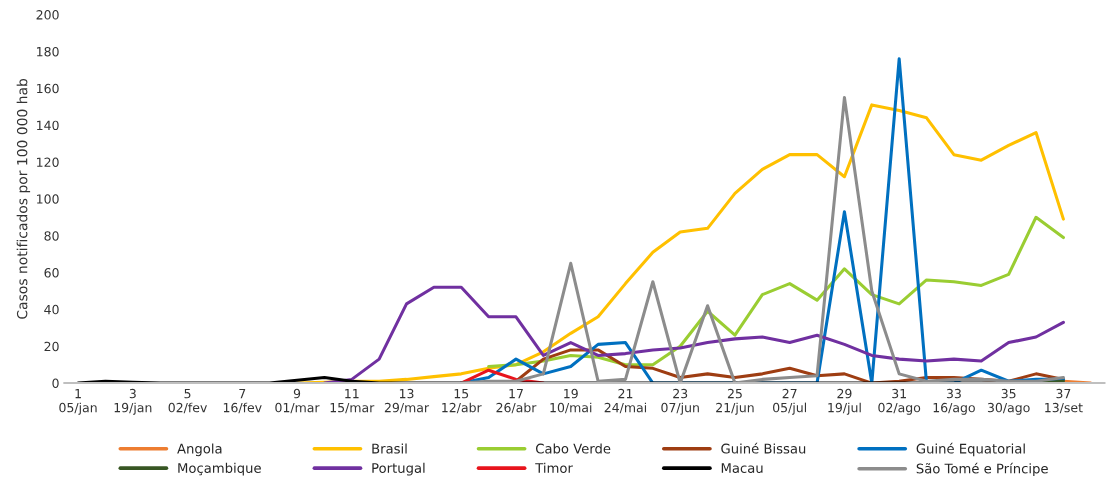 Image resolution: width=1110 pixels, height=488 pixels. Describe the element at coordinates (199, 450) in the screenshot. I see `legend-label: Angola` at that location.